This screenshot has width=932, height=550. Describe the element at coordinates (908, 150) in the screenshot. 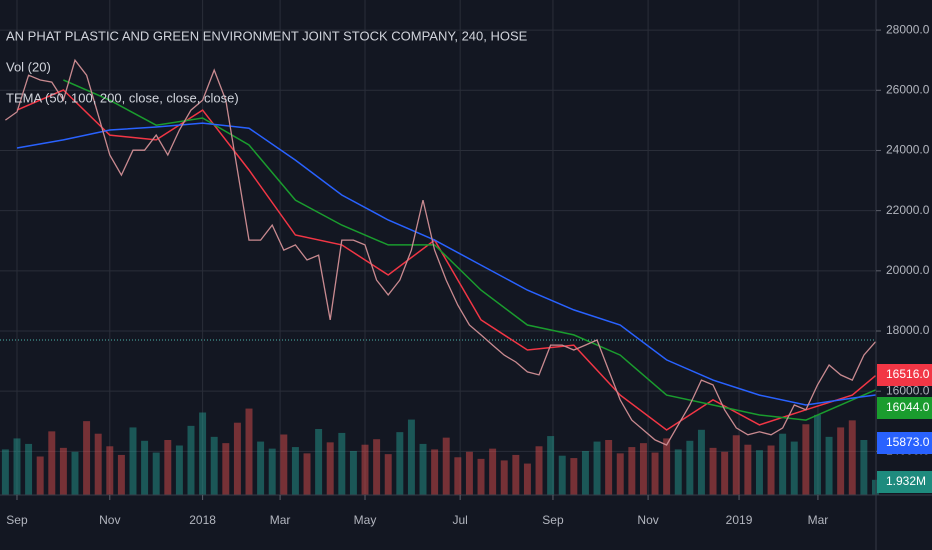

I see `y-tick-label: 24000.0` at that location.